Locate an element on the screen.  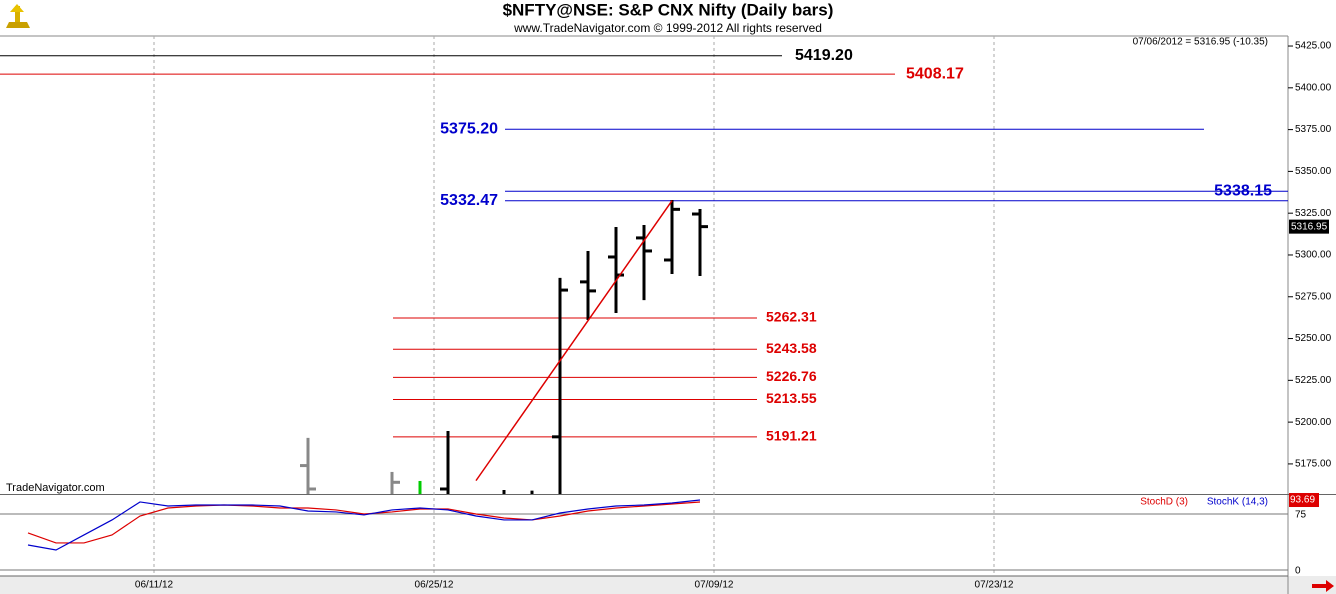
x-tick-label: 06/25/12 is located at coordinates (434, 585).